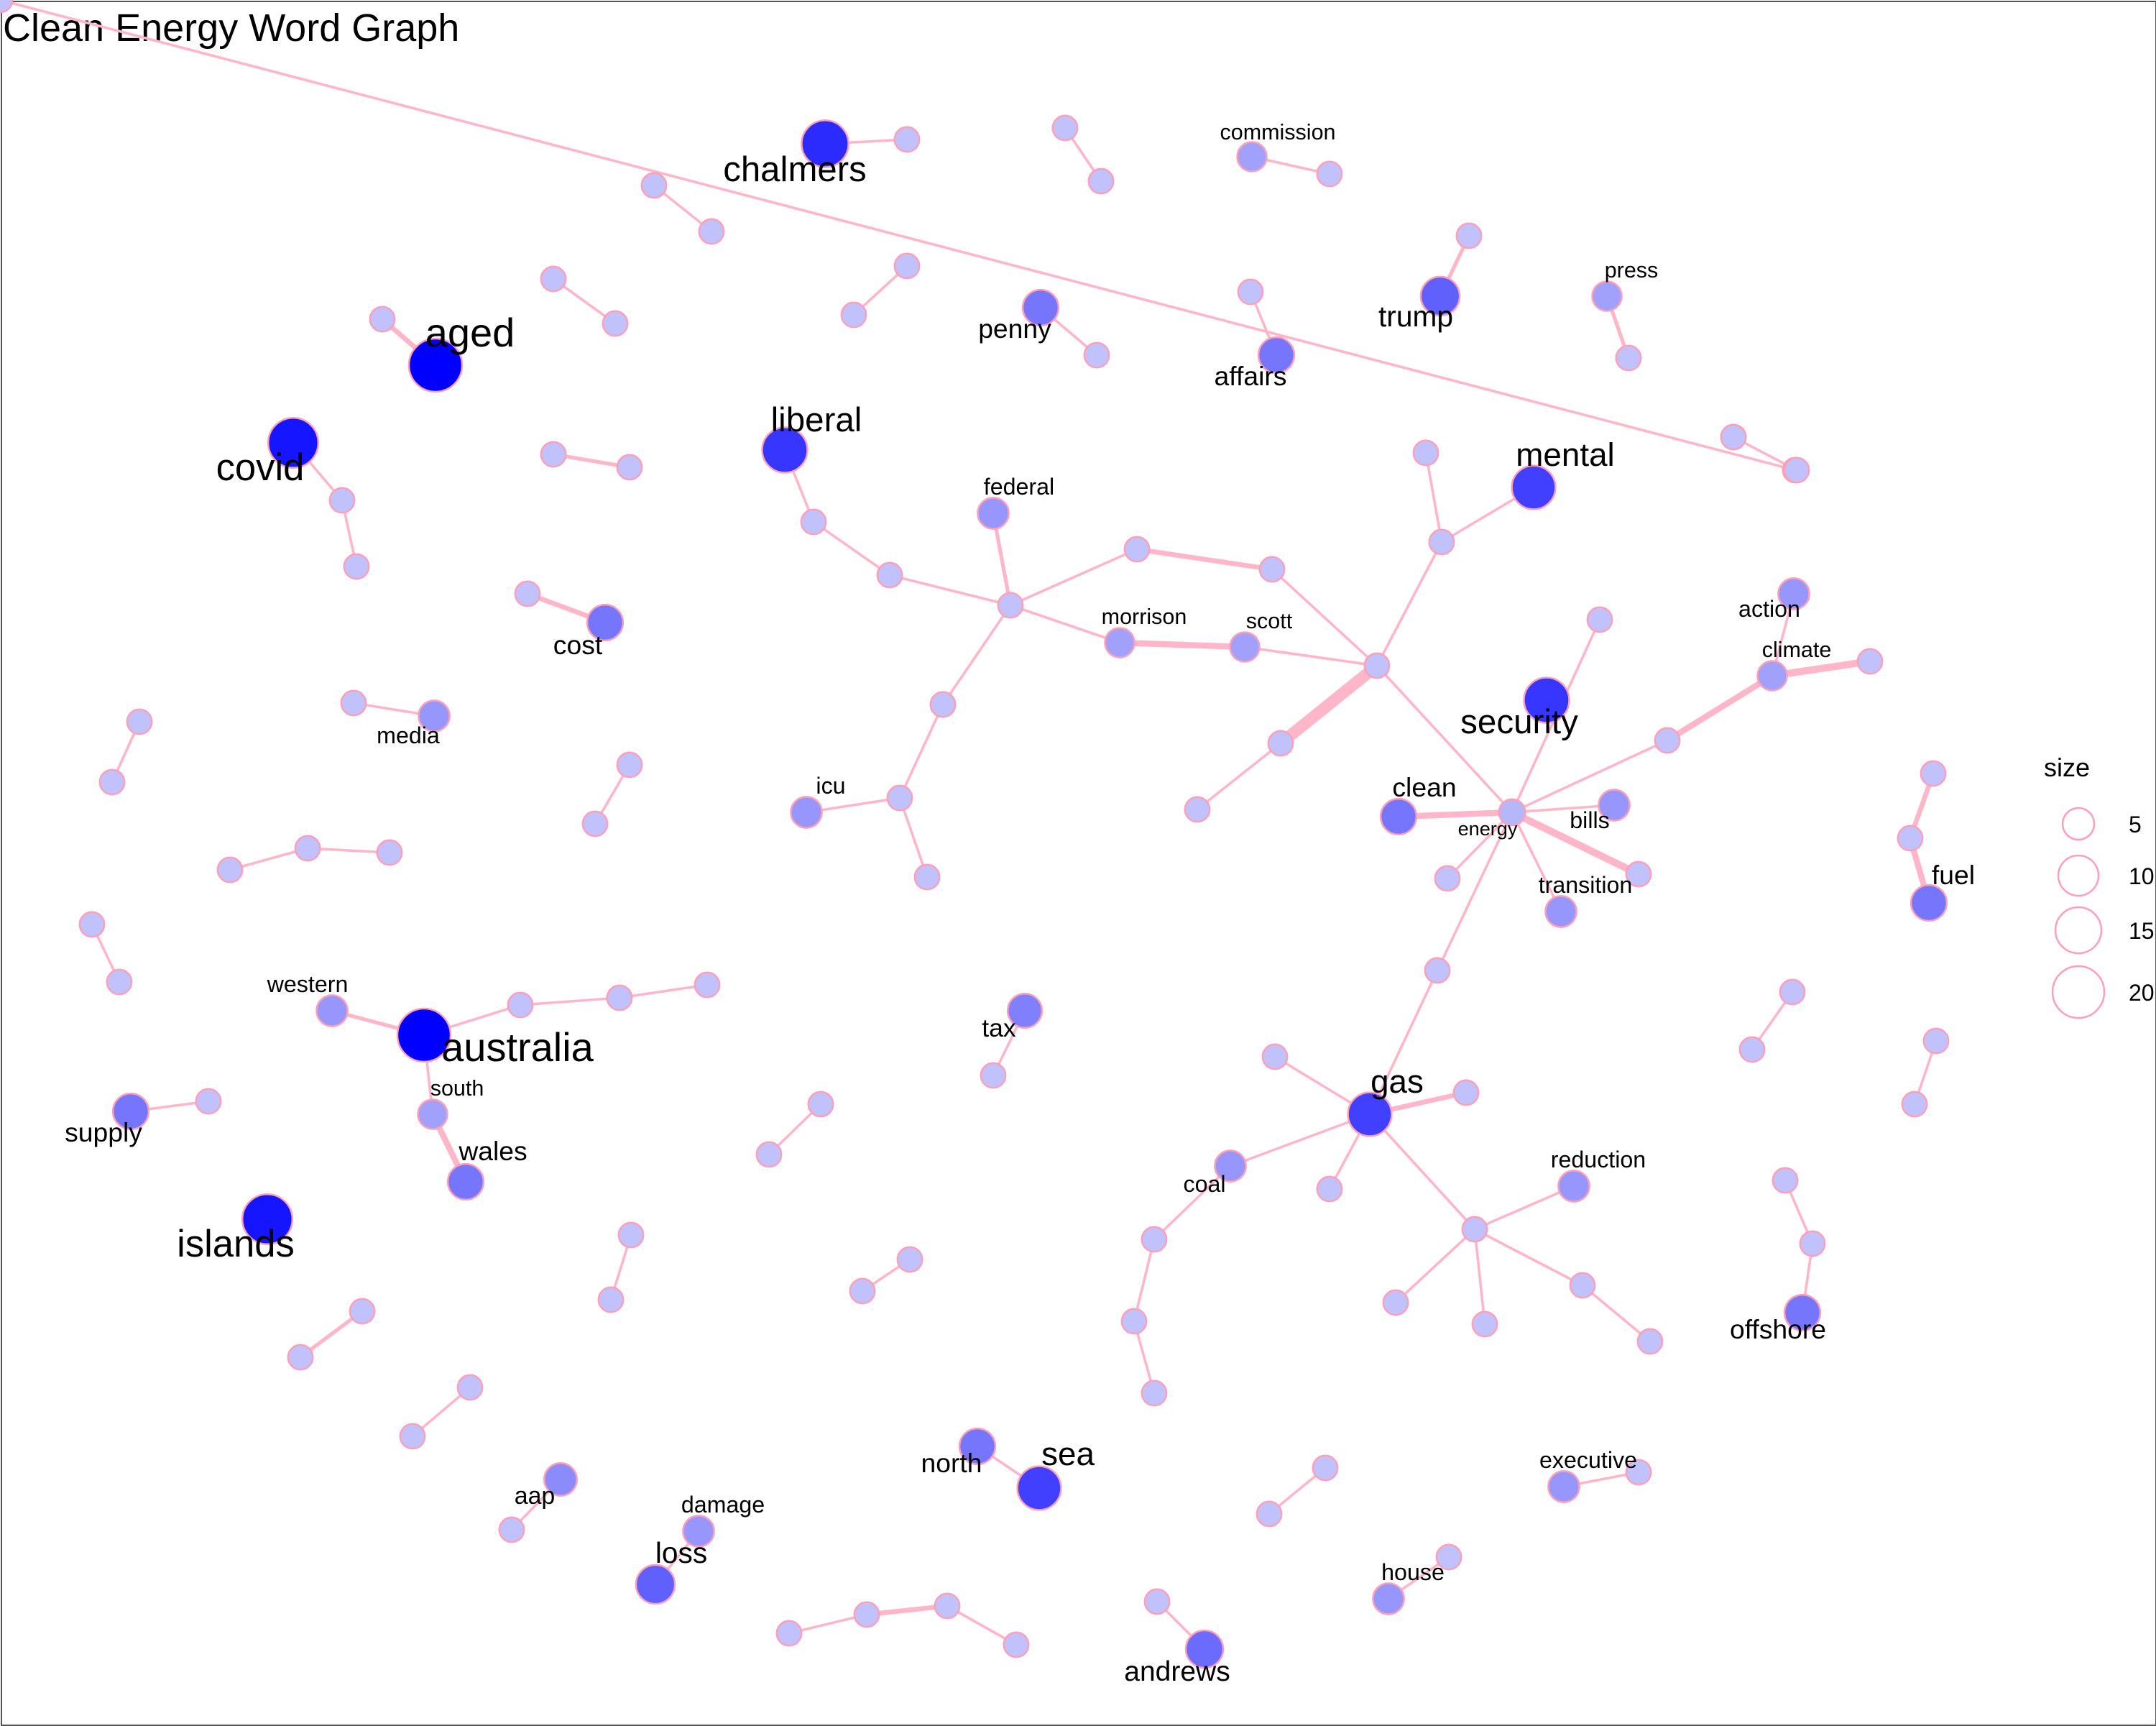 The height and width of the screenshot is (1726, 2156). What do you see at coordinates (1329, 704) in the screenshot?
I see `graph-edge-hub2-n930` at bounding box center [1329, 704].